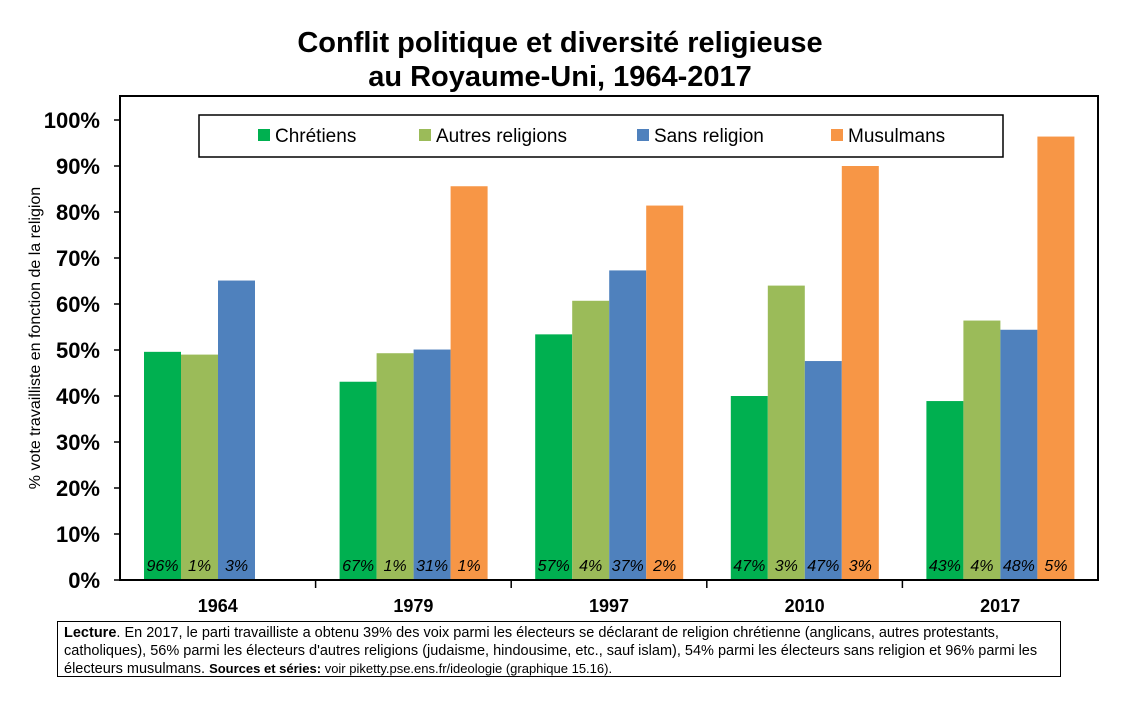 This screenshot has height=704, width=1140. Describe the element at coordinates (601, 136) in the screenshot. I see `legend-box` at that location.